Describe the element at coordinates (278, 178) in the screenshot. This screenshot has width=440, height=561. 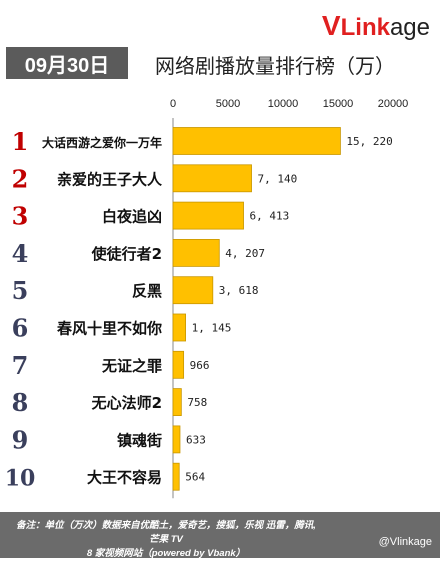
I see `value-label: 7, 140` at that location.